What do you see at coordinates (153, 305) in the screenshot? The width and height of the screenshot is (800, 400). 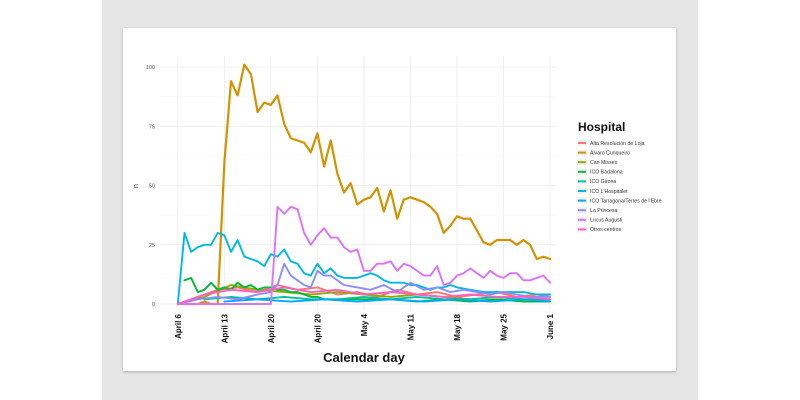 I see `y-tick-label: 0` at bounding box center [153, 305].